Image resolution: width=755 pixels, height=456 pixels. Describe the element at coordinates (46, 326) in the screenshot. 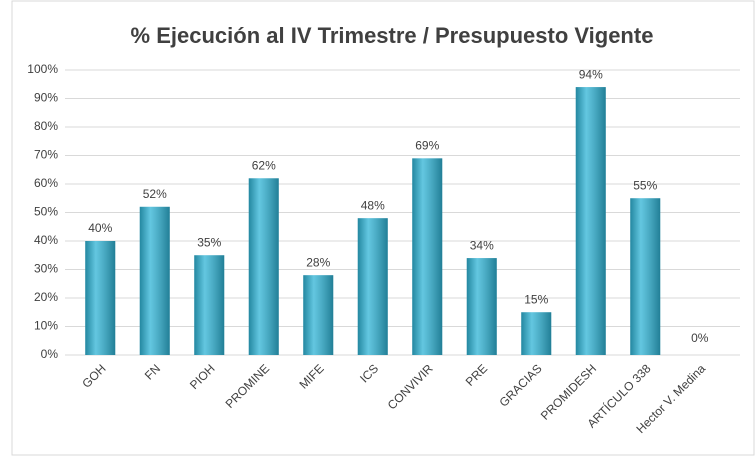

I see `y-tick-label: 10%` at that location.